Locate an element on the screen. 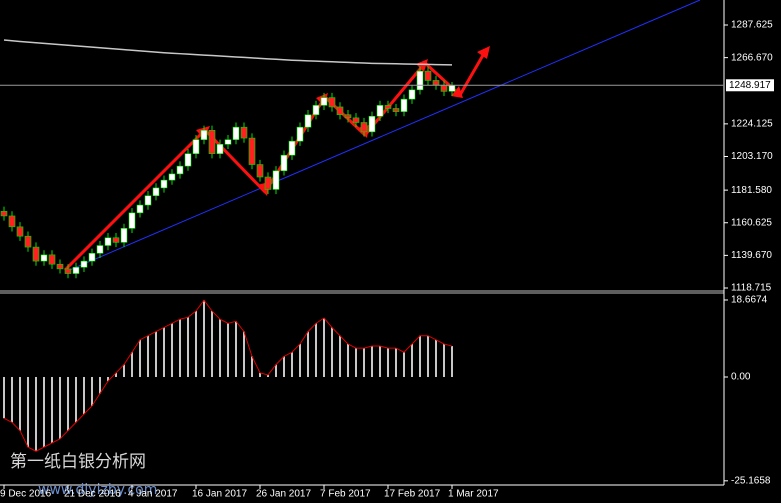  bid-label-box is located at coordinates (750, 85).